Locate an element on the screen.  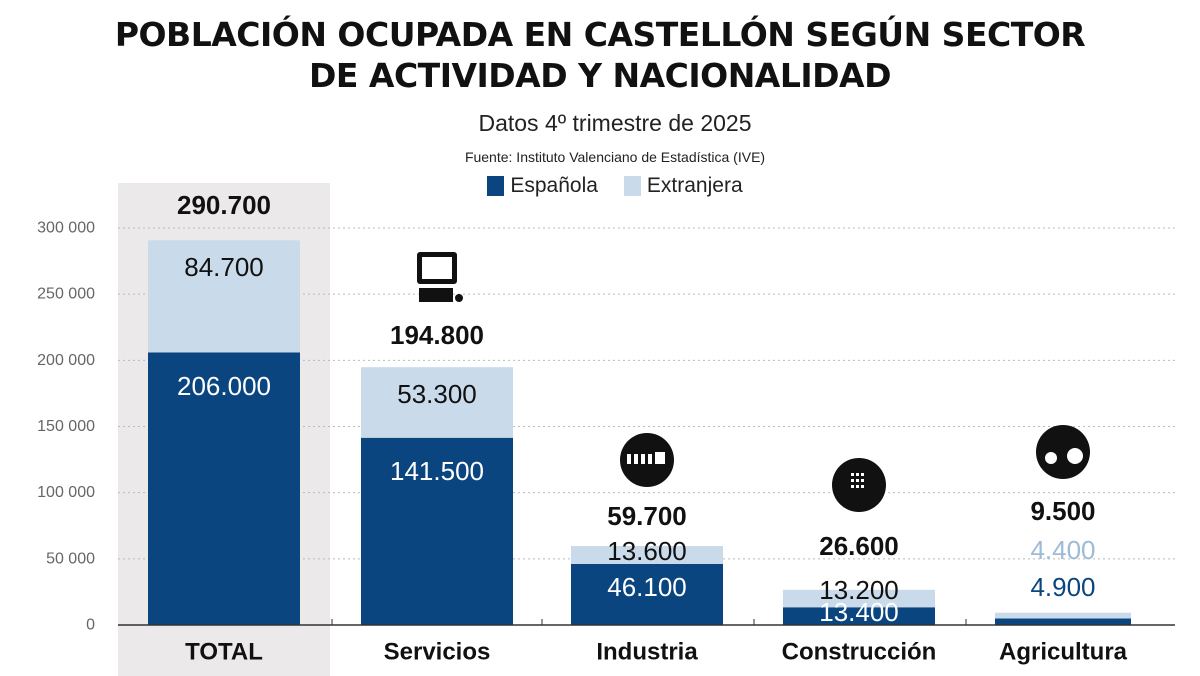
legend-label-extranjera: Extranjera is located at coordinates (694, 185).